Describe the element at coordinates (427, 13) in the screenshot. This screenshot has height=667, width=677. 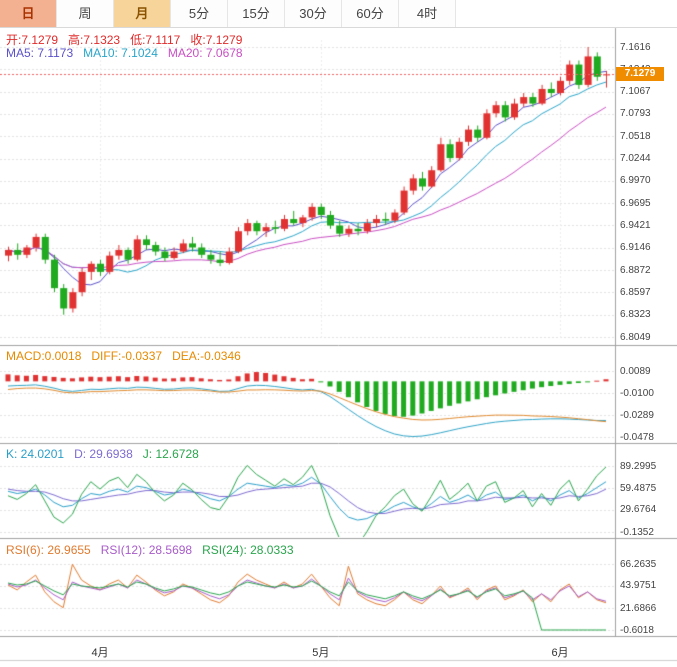
I see `tab-4时: 4时` at that location.